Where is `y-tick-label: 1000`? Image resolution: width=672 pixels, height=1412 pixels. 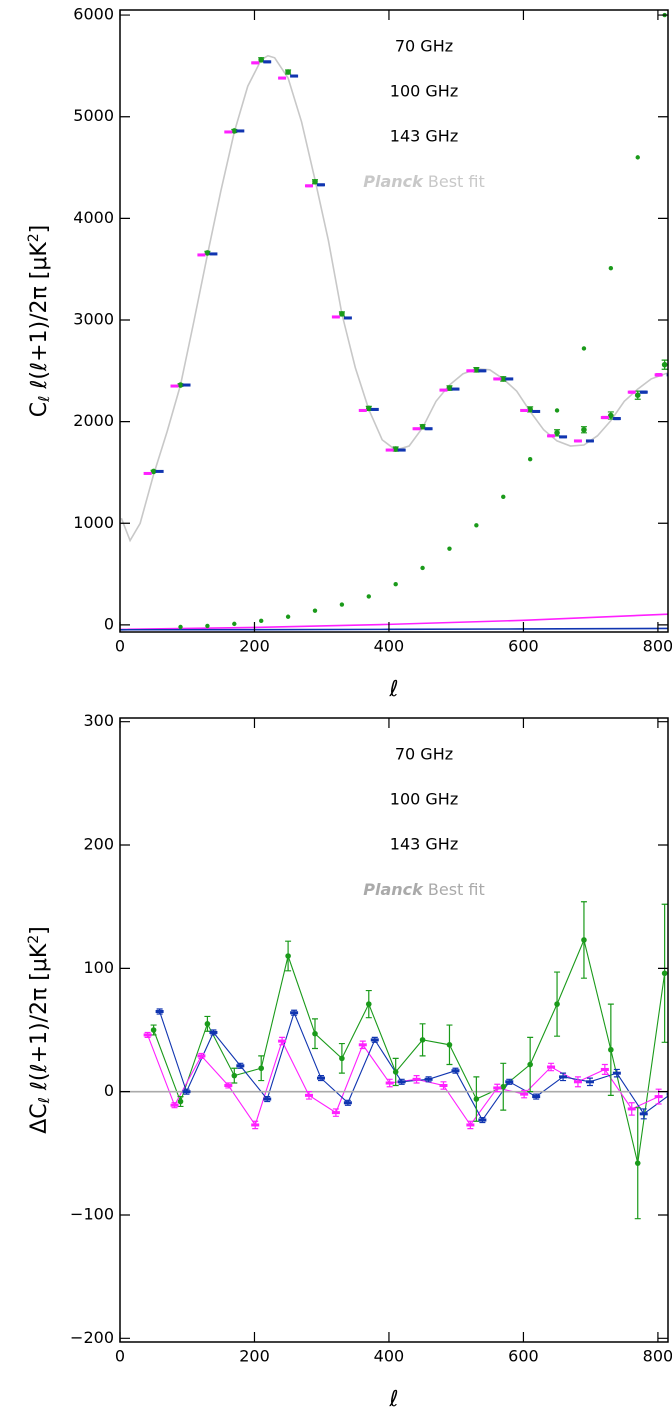
y-tick-label: 1000 is located at coordinates (93, 522).